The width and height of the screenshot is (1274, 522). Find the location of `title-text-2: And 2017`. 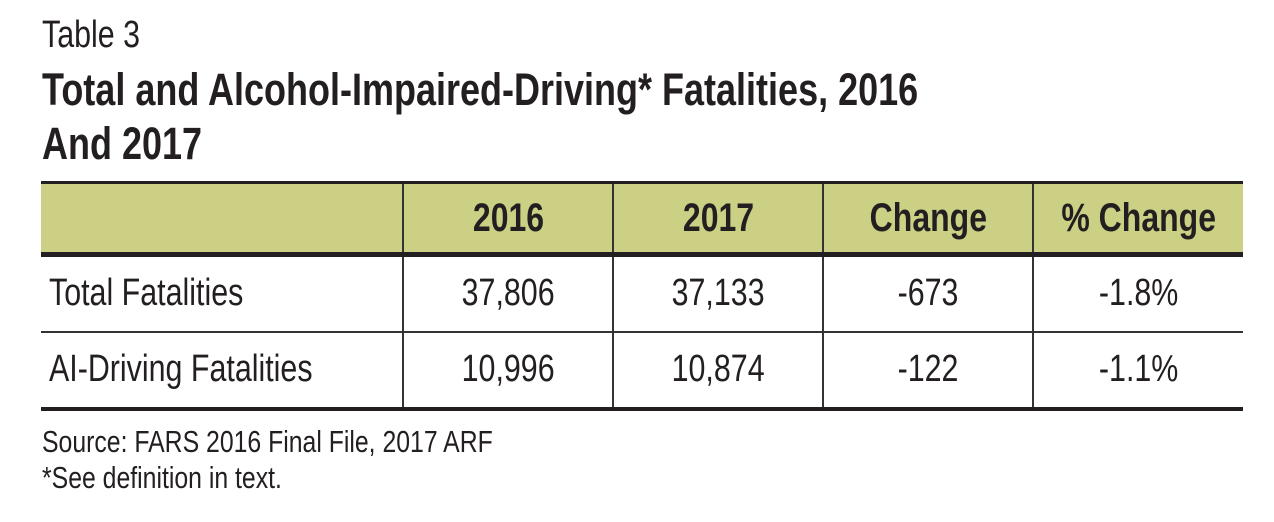

title-text-2: And 2017 is located at coordinates (122, 143).